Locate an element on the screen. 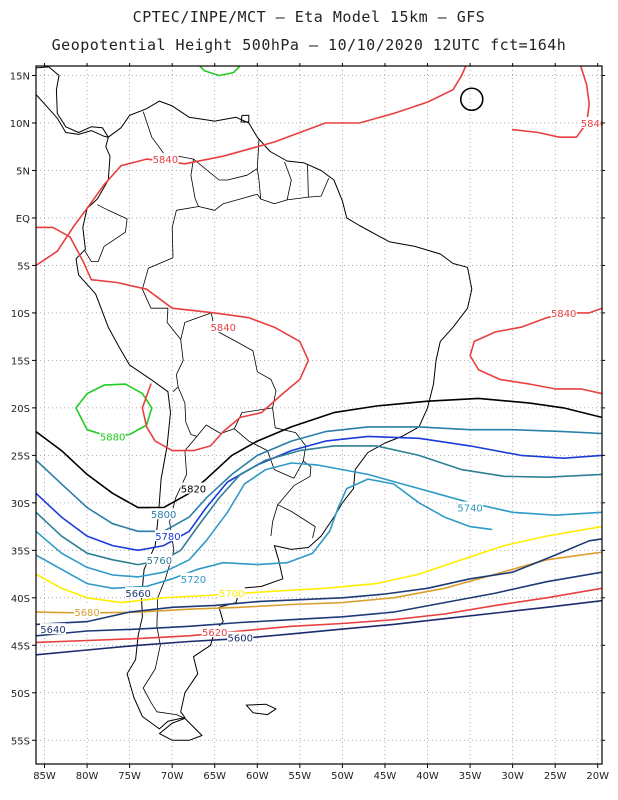  lat-tick-label: 50S is located at coordinates (20, 694).